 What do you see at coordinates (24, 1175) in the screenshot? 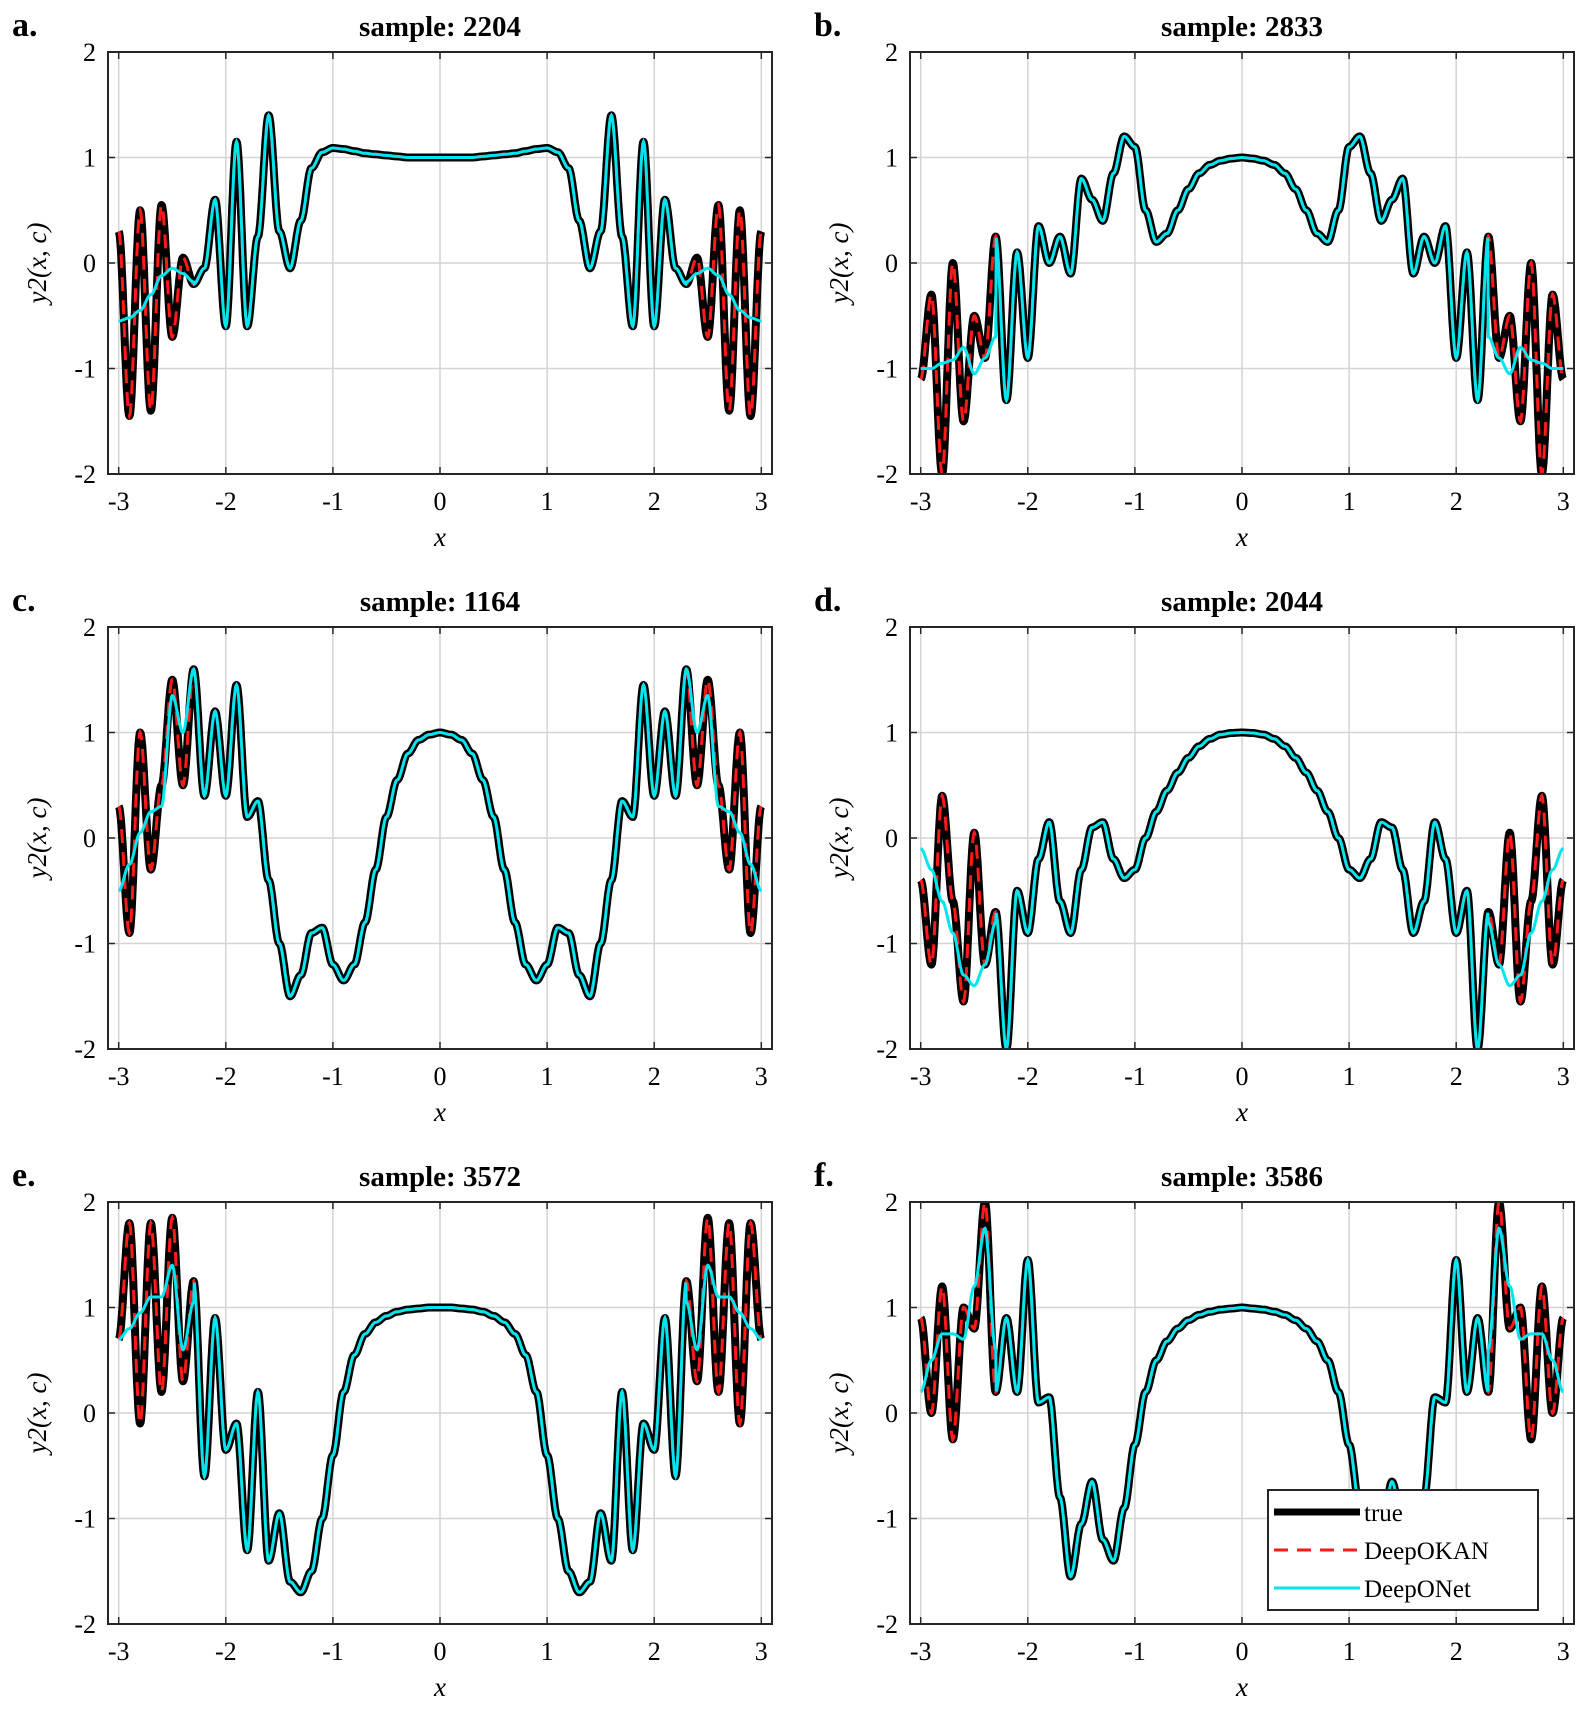
I see `panel-letter: e.` at bounding box center [24, 1175].